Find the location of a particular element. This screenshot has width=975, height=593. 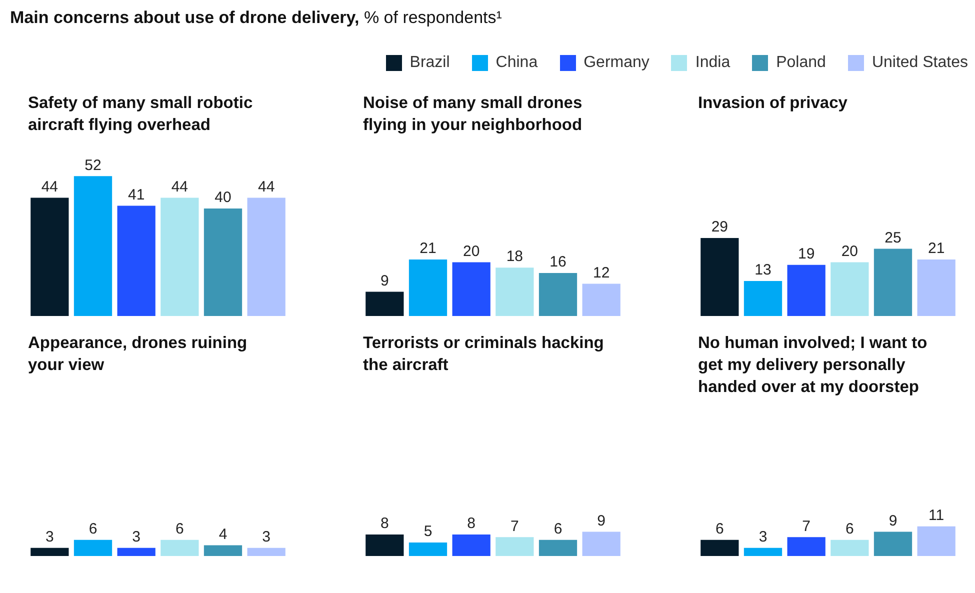

data-label: 4 is located at coordinates (223, 534).